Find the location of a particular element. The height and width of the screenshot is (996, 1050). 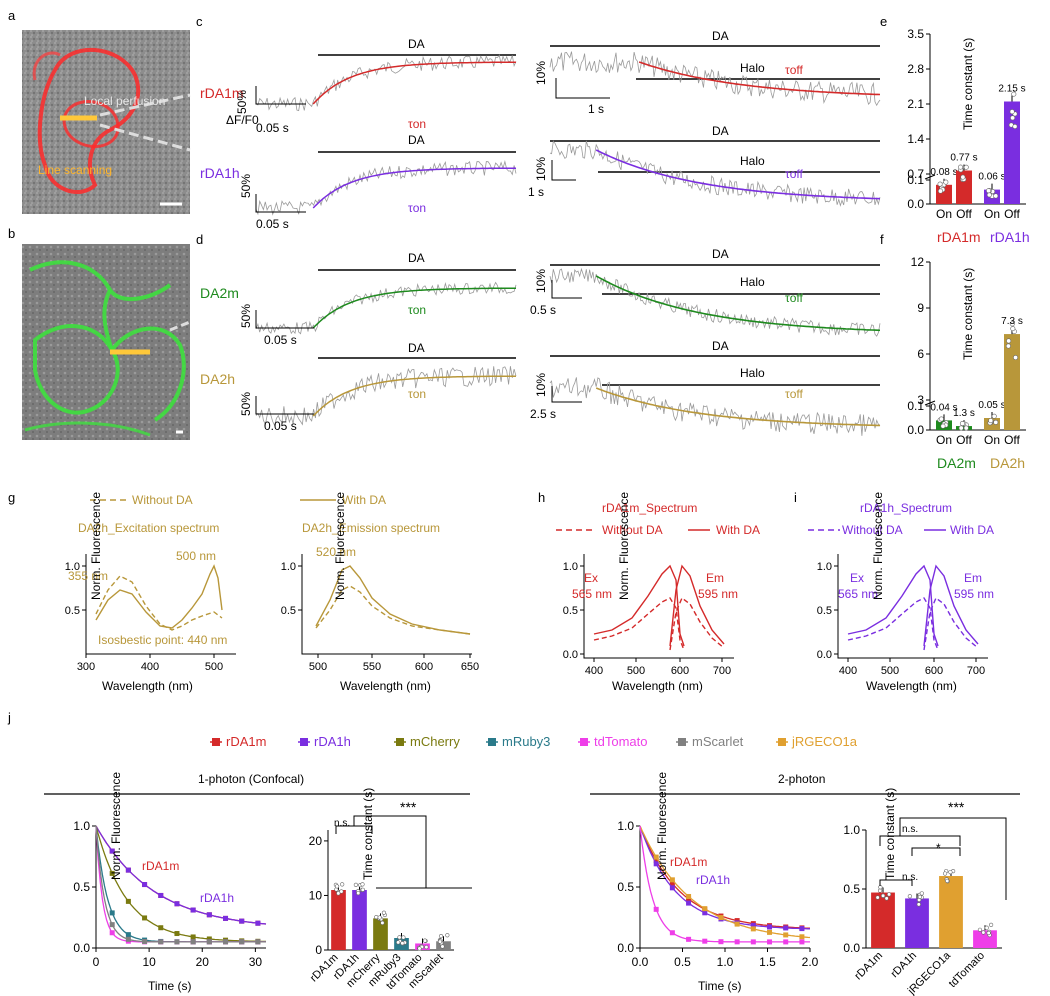

i-em-nm: 595 nm is located at coordinates (974, 594).